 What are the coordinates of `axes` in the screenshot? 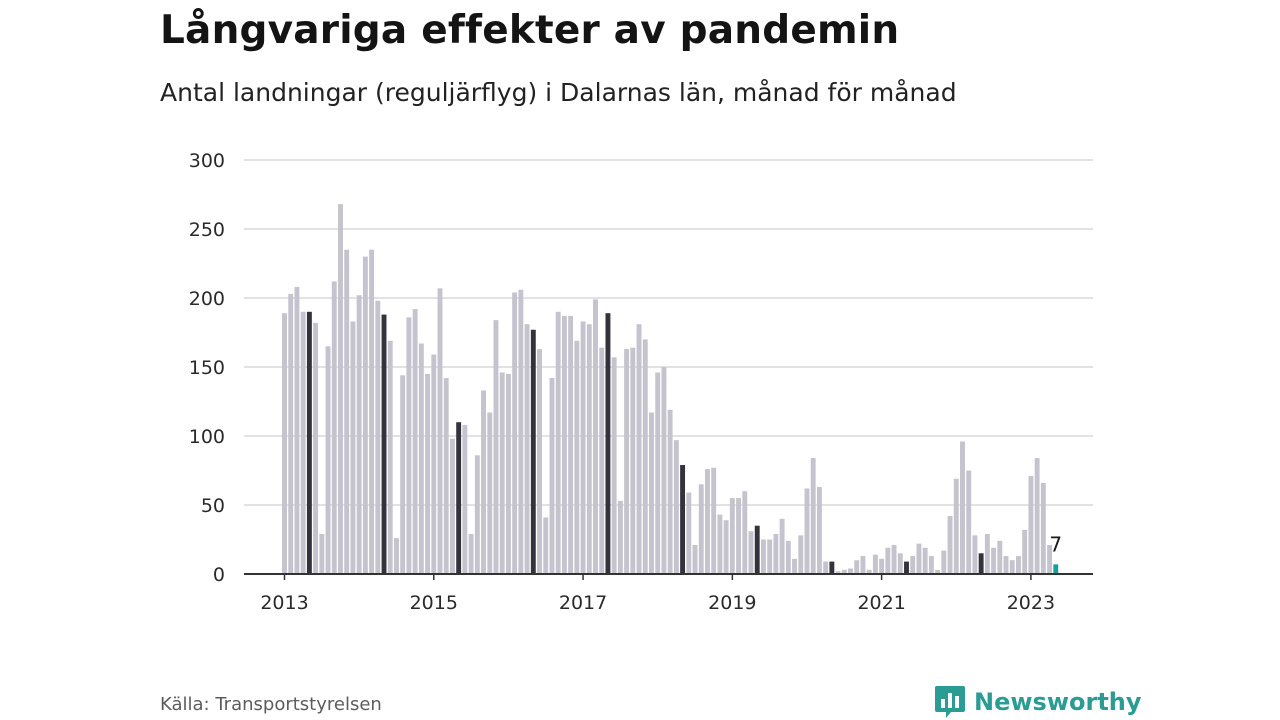 It's located at (668, 576).